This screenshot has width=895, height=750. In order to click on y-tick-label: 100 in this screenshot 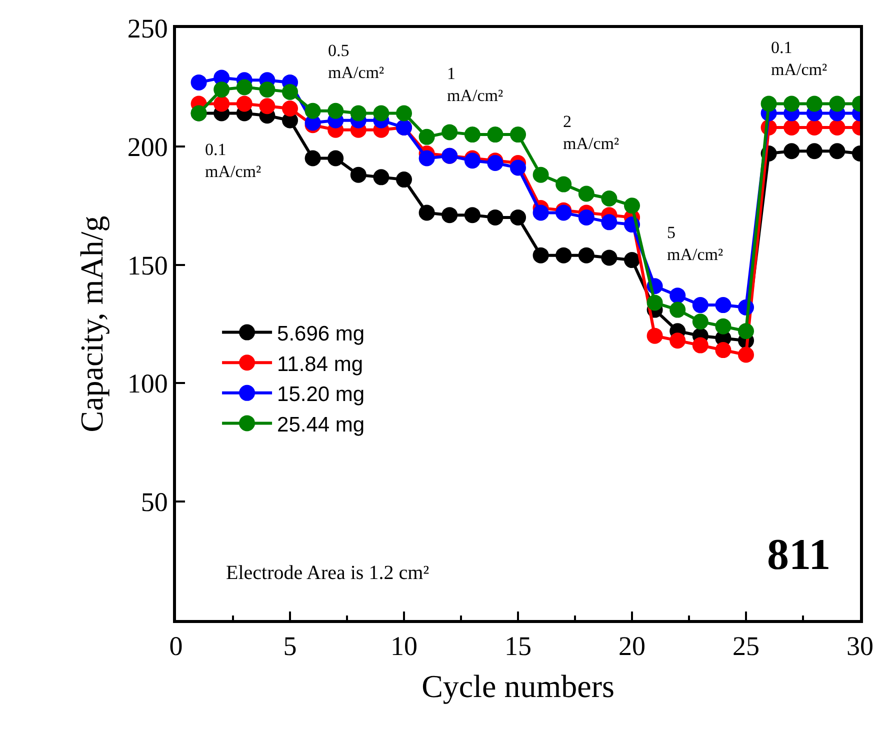, I will do `click(147, 383)`.